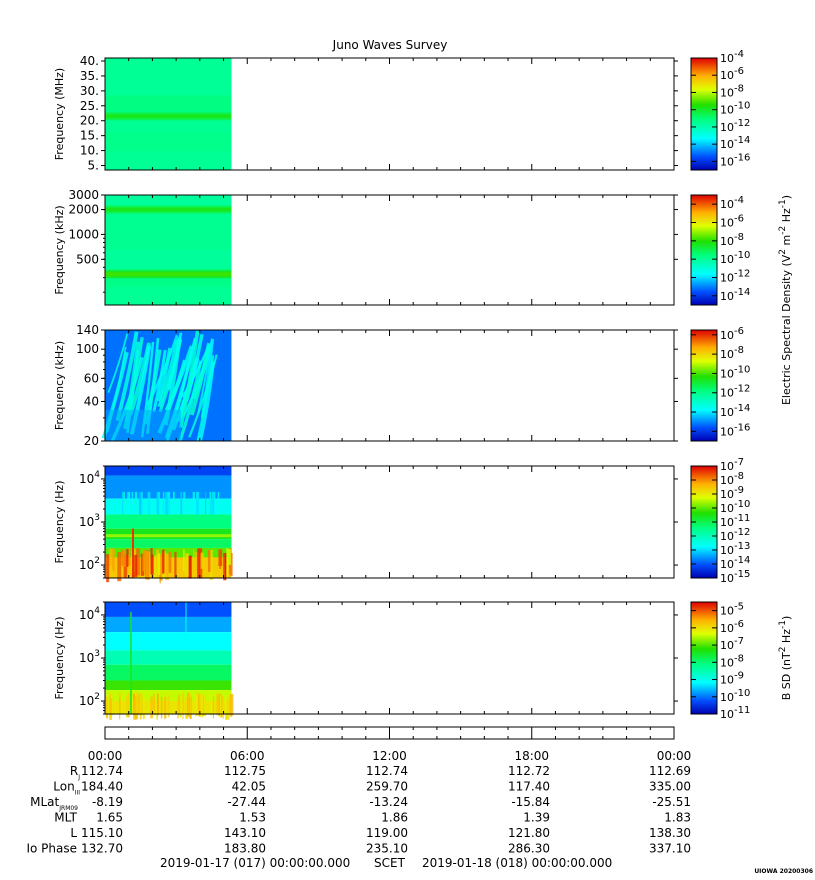 This screenshot has height=880, width=815. What do you see at coordinates (83, 234) in the screenshot?
I see `ytick-label: 1000` at bounding box center [83, 234].